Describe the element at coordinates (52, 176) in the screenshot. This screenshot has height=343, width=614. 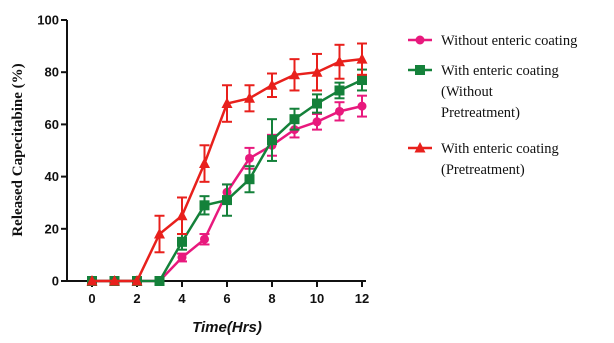
I see `y-tick-label: 40` at that location.